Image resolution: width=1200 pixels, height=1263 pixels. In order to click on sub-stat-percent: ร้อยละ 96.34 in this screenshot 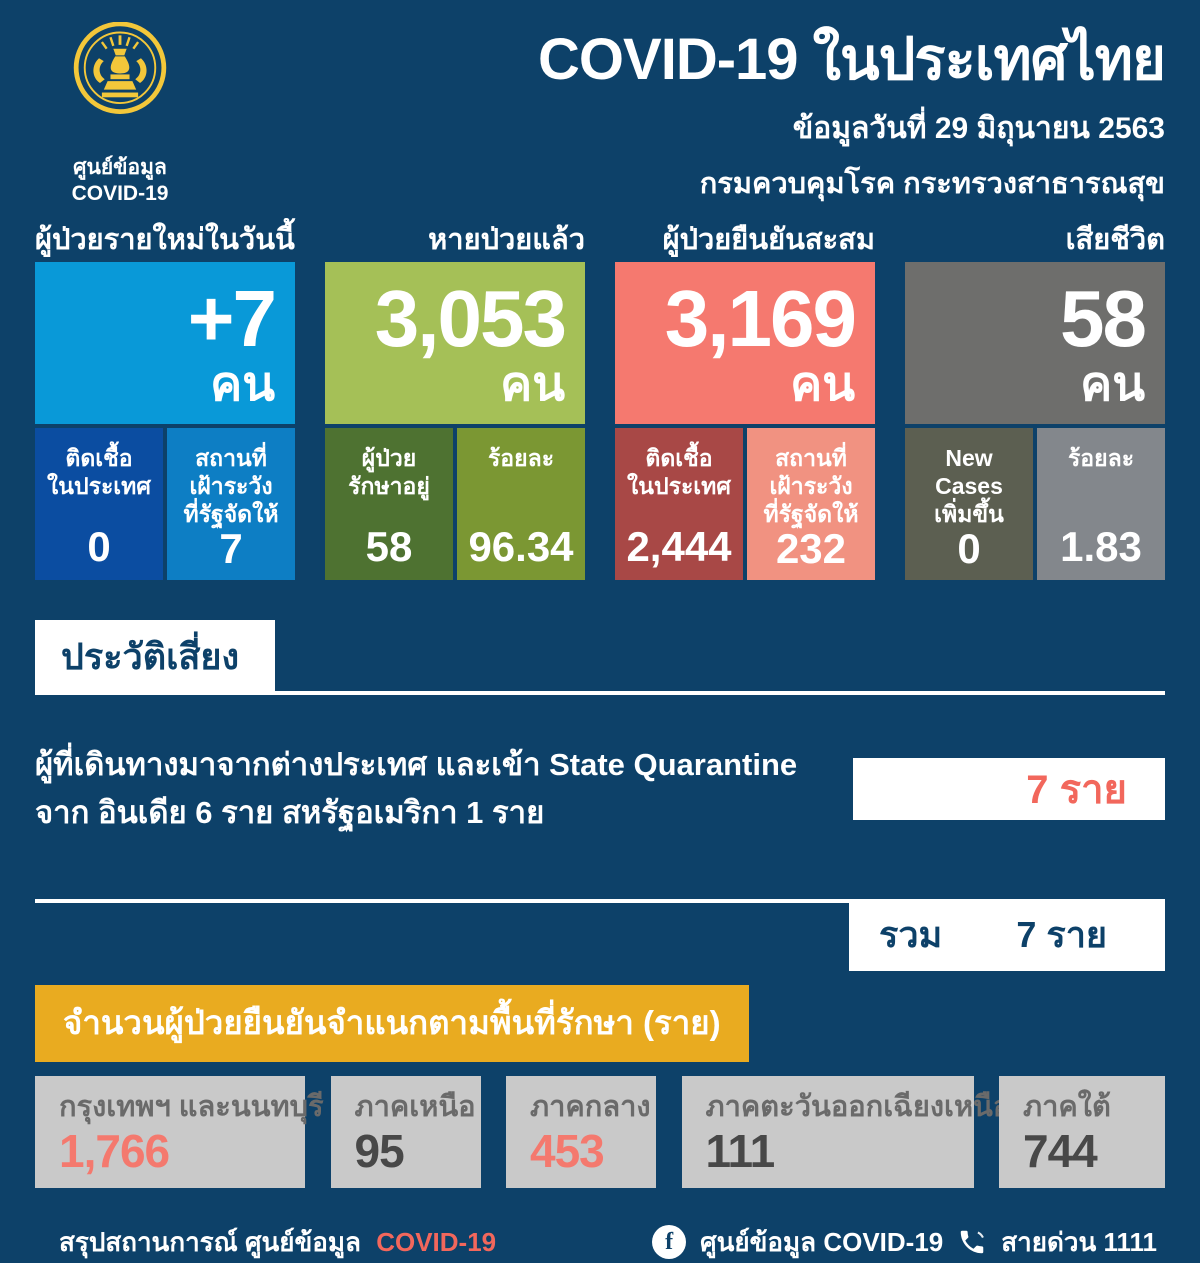, I will do `click(521, 503)`.